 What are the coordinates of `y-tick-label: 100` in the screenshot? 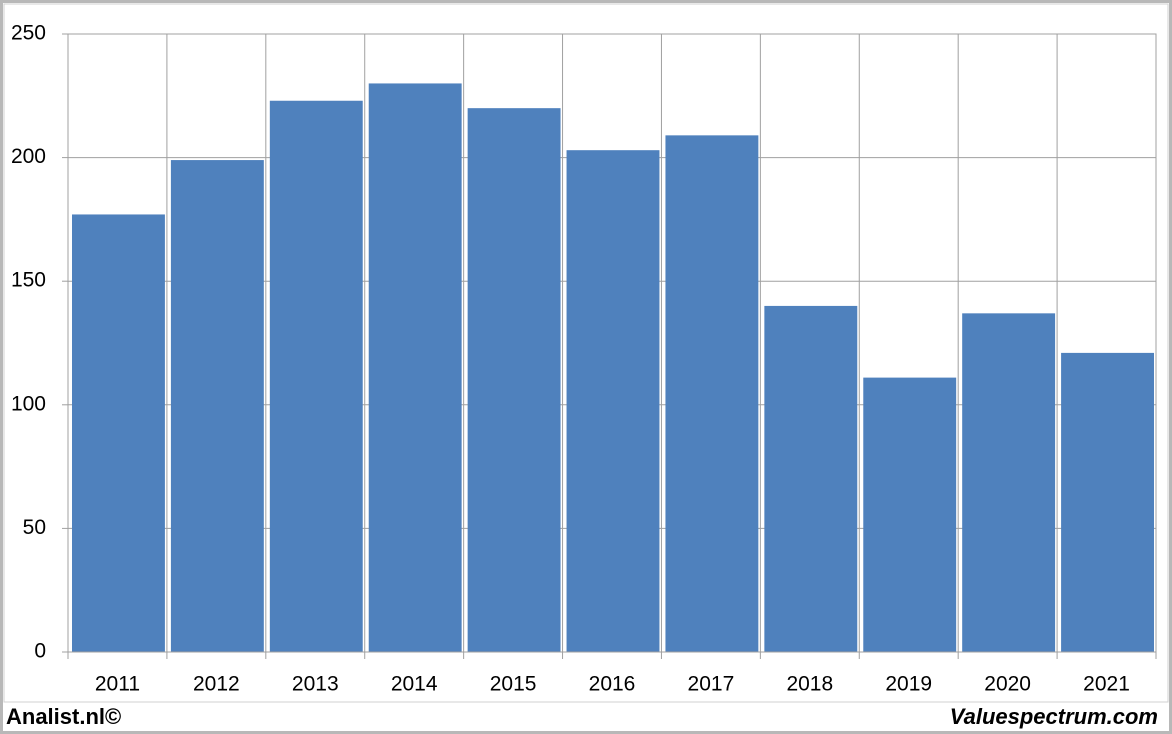 It's located at (28, 403).